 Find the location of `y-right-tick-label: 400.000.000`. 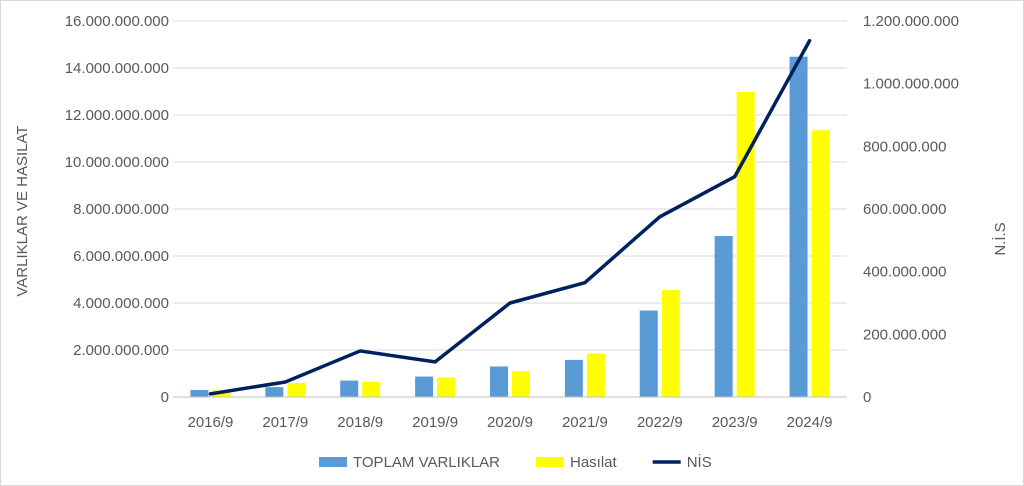

y-right-tick-label: 400.000.000 is located at coordinates (904, 272).